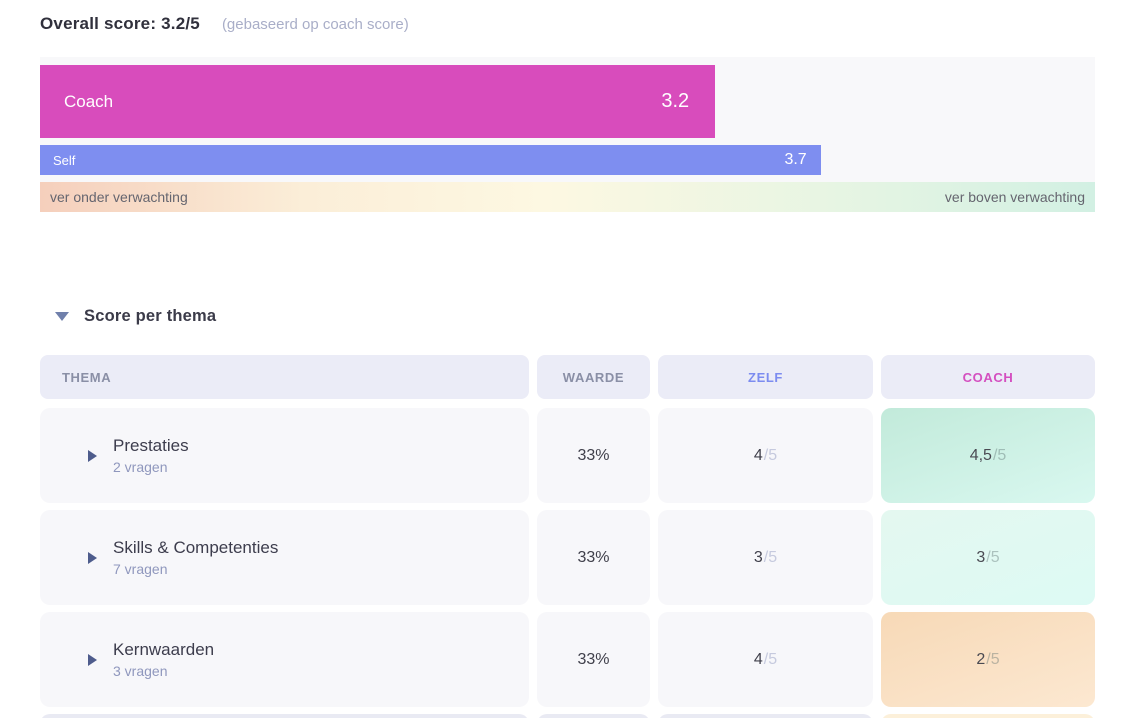  I want to click on coach-score-cell: 3/5, so click(988, 557).